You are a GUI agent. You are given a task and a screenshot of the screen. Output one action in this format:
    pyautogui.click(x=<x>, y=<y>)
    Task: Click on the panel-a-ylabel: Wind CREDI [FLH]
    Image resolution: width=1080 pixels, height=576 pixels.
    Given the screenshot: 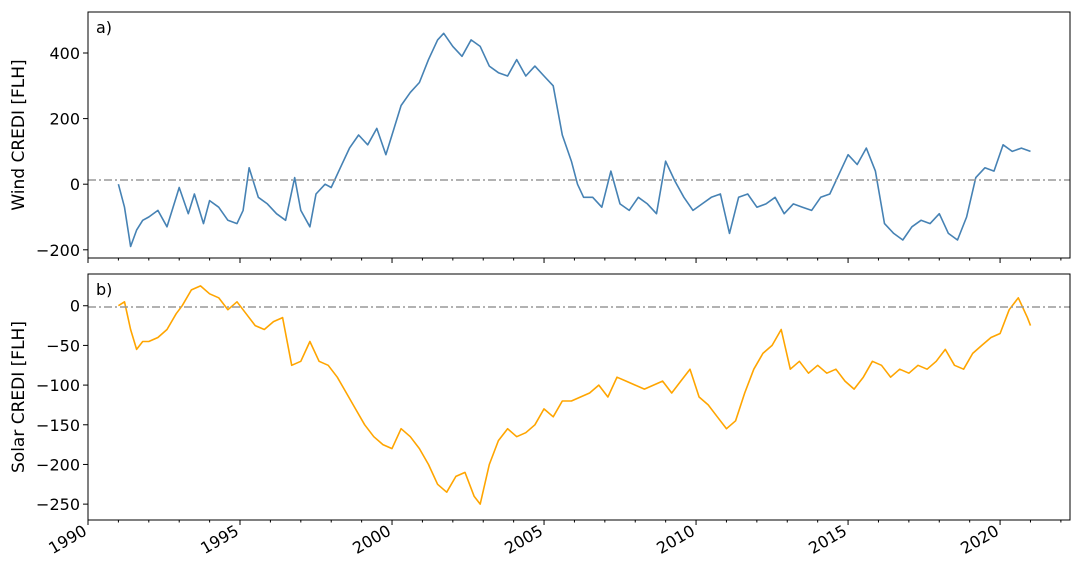 What is the action you would take?
    pyautogui.click(x=19, y=134)
    